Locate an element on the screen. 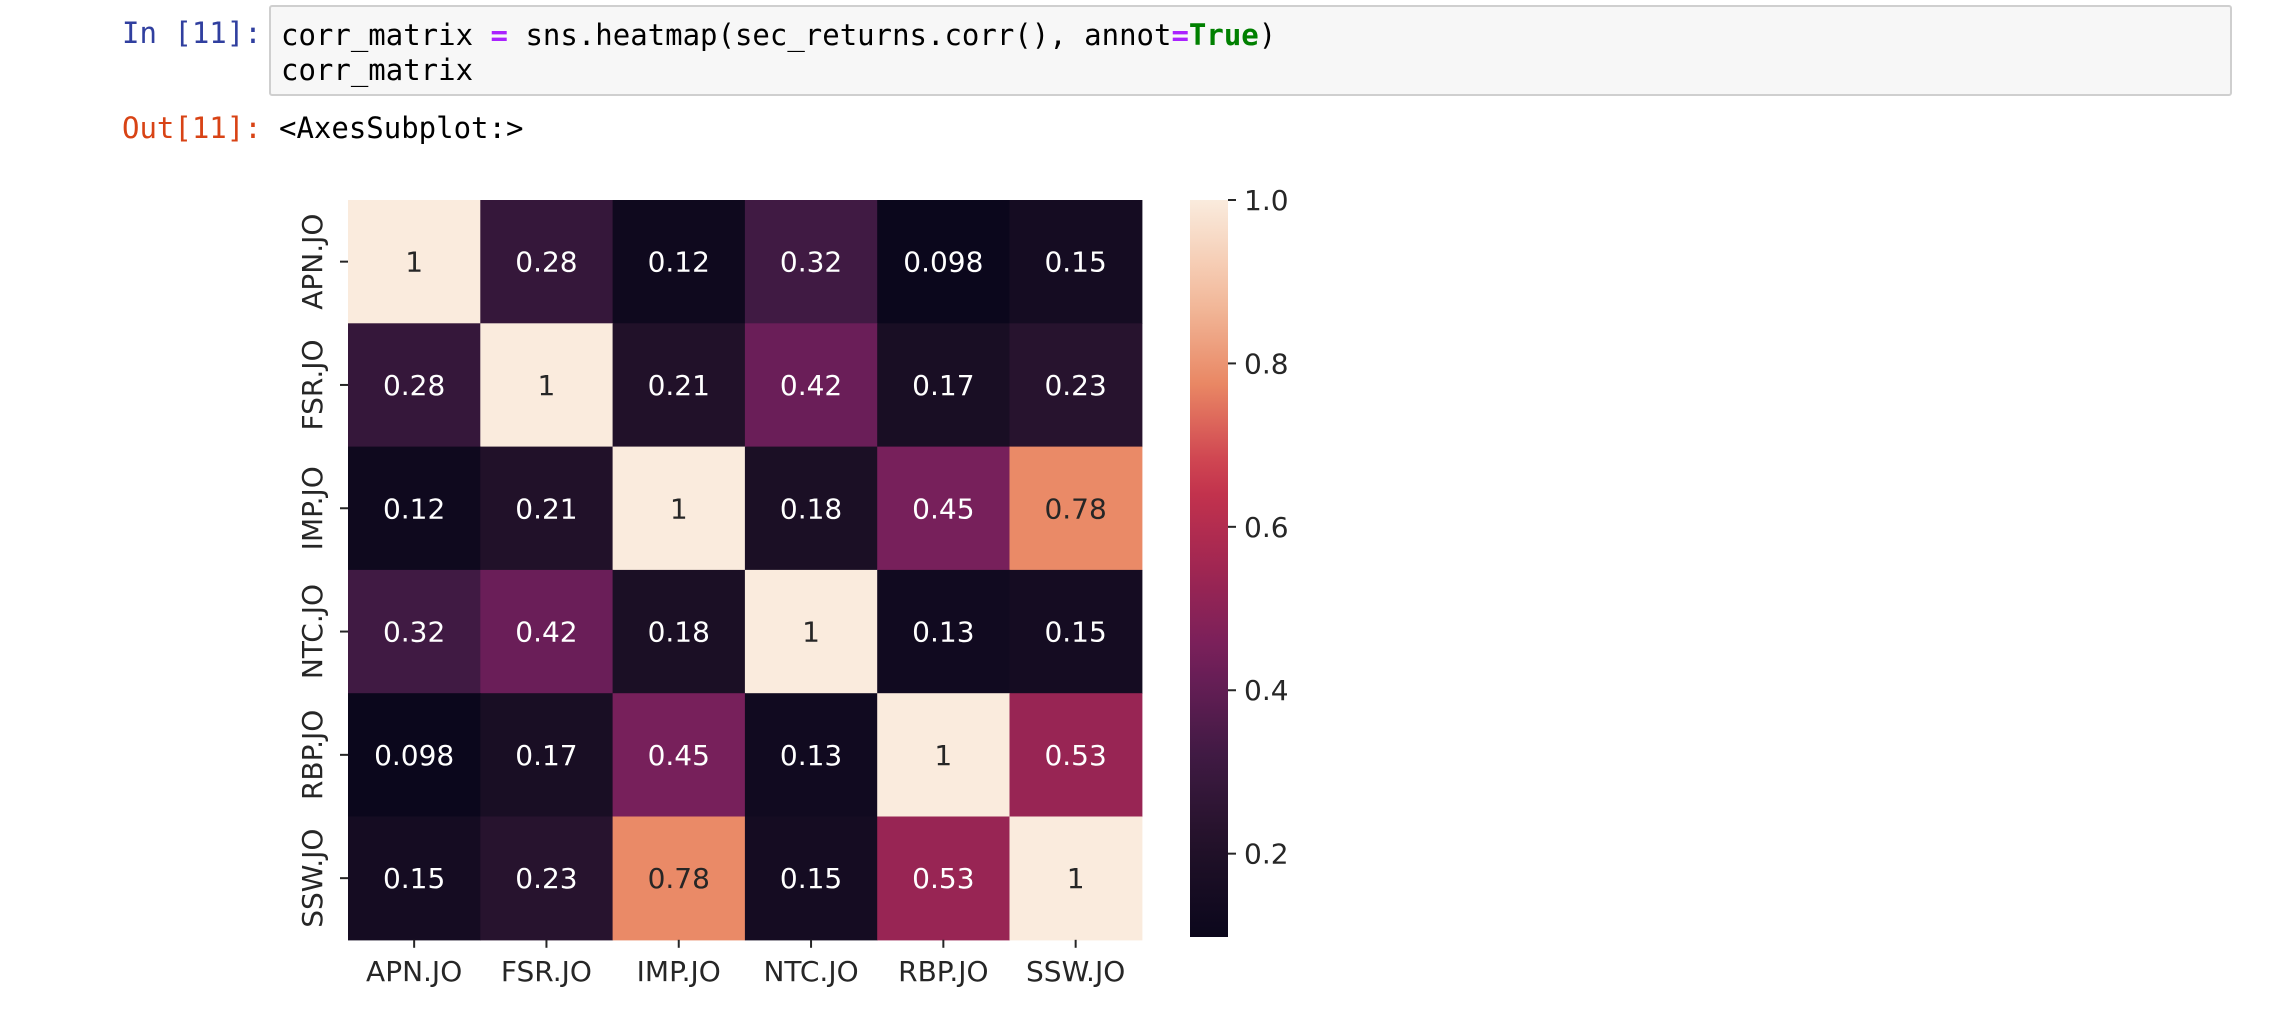 The image size is (2279, 1012). x-tick-label: IMP.JO is located at coordinates (679, 971).